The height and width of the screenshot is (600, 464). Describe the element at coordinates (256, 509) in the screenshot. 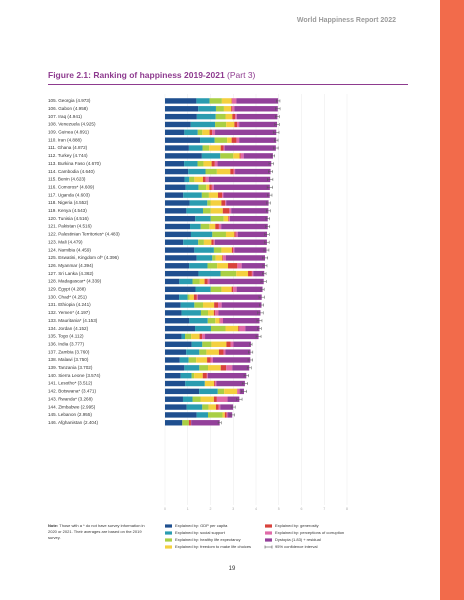

I see `x-tick-label: 4` at that location.